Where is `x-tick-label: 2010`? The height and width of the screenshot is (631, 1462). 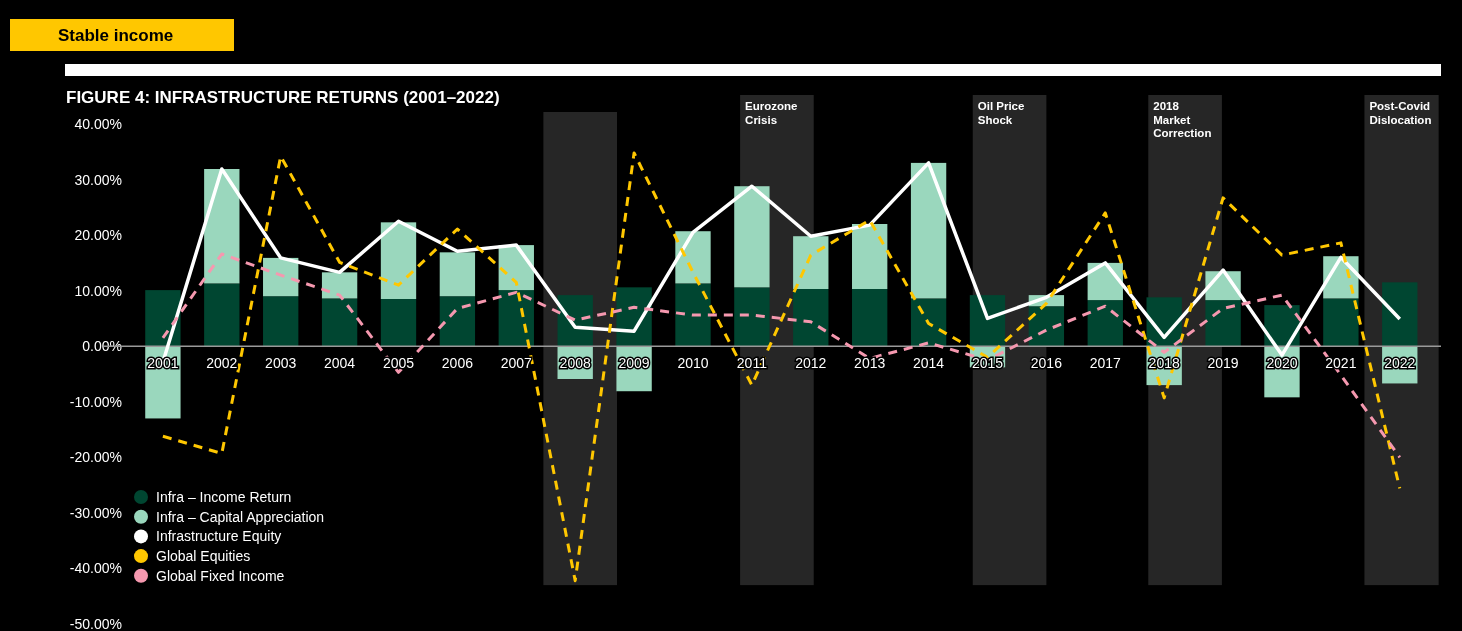
x-tick-label: 2010 is located at coordinates (693, 363).